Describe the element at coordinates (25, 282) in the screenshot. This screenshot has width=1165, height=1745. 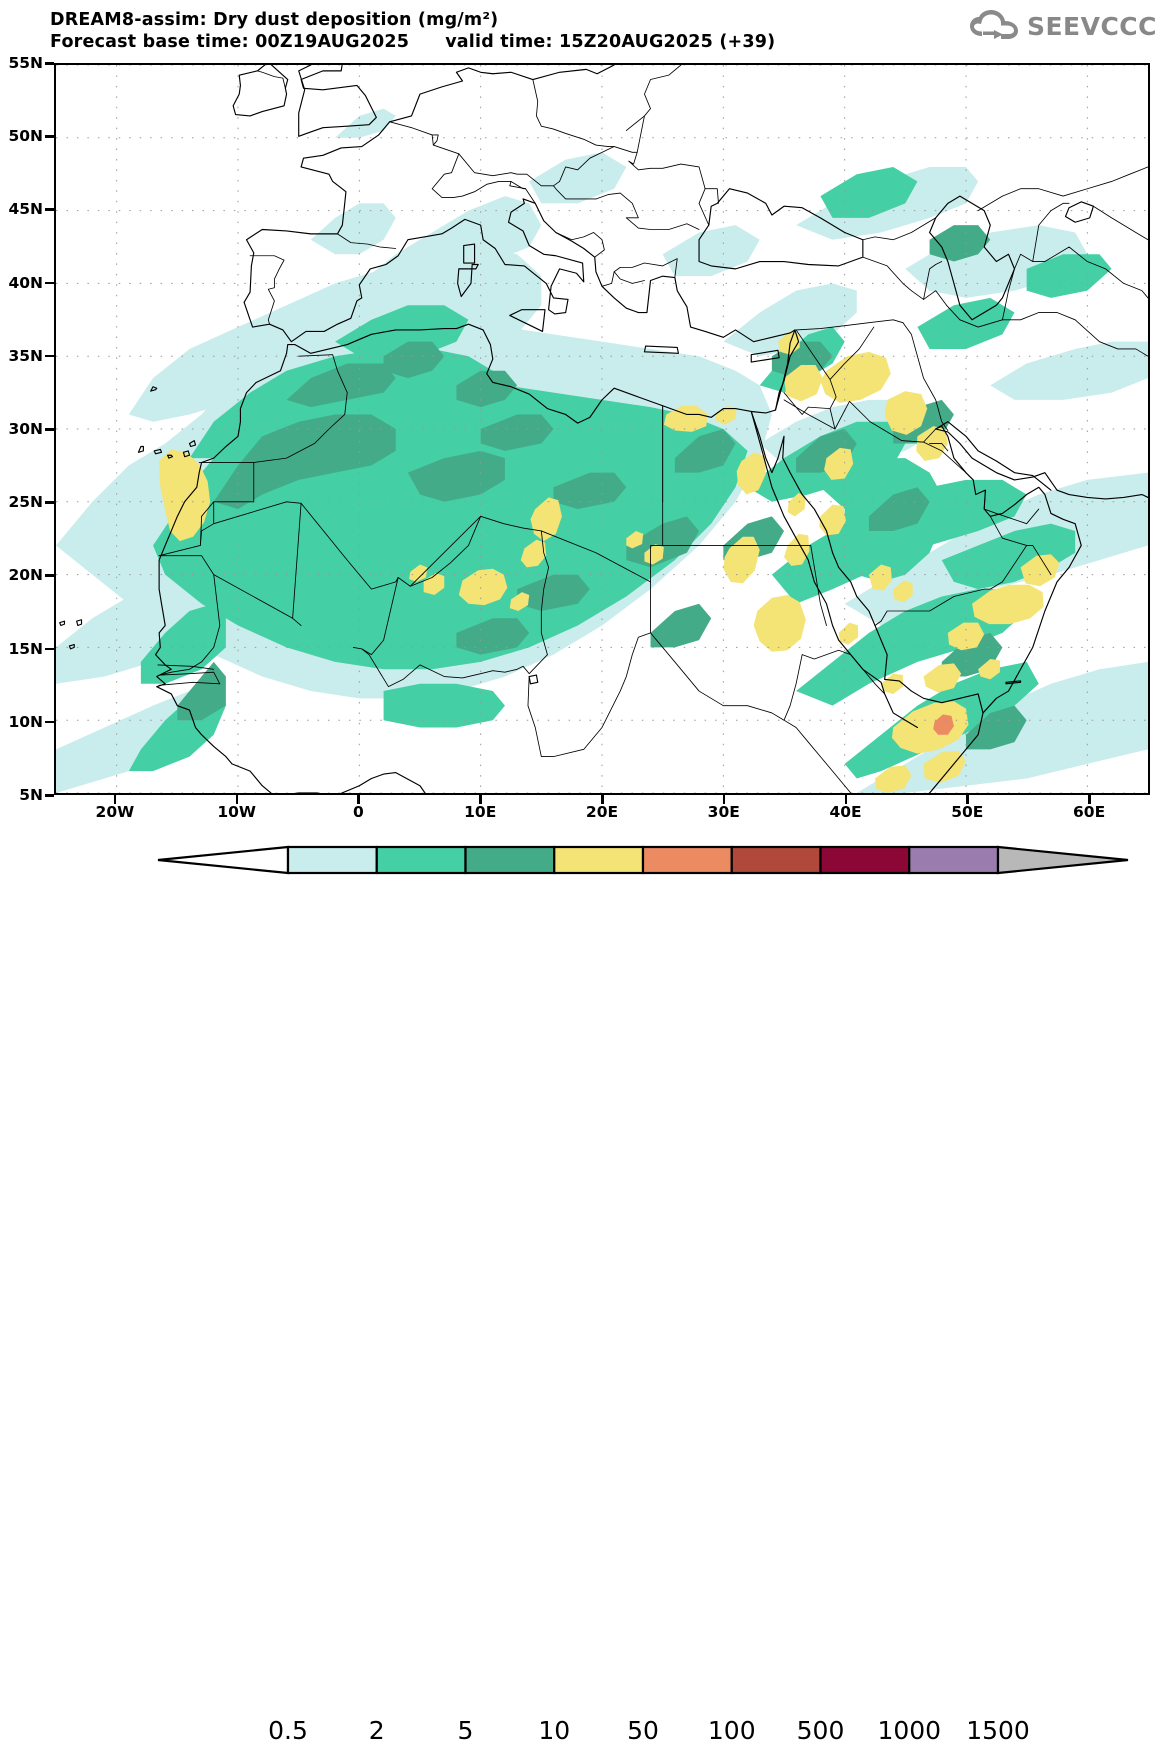
I see `y-tick-label-40N: 40N` at that location.